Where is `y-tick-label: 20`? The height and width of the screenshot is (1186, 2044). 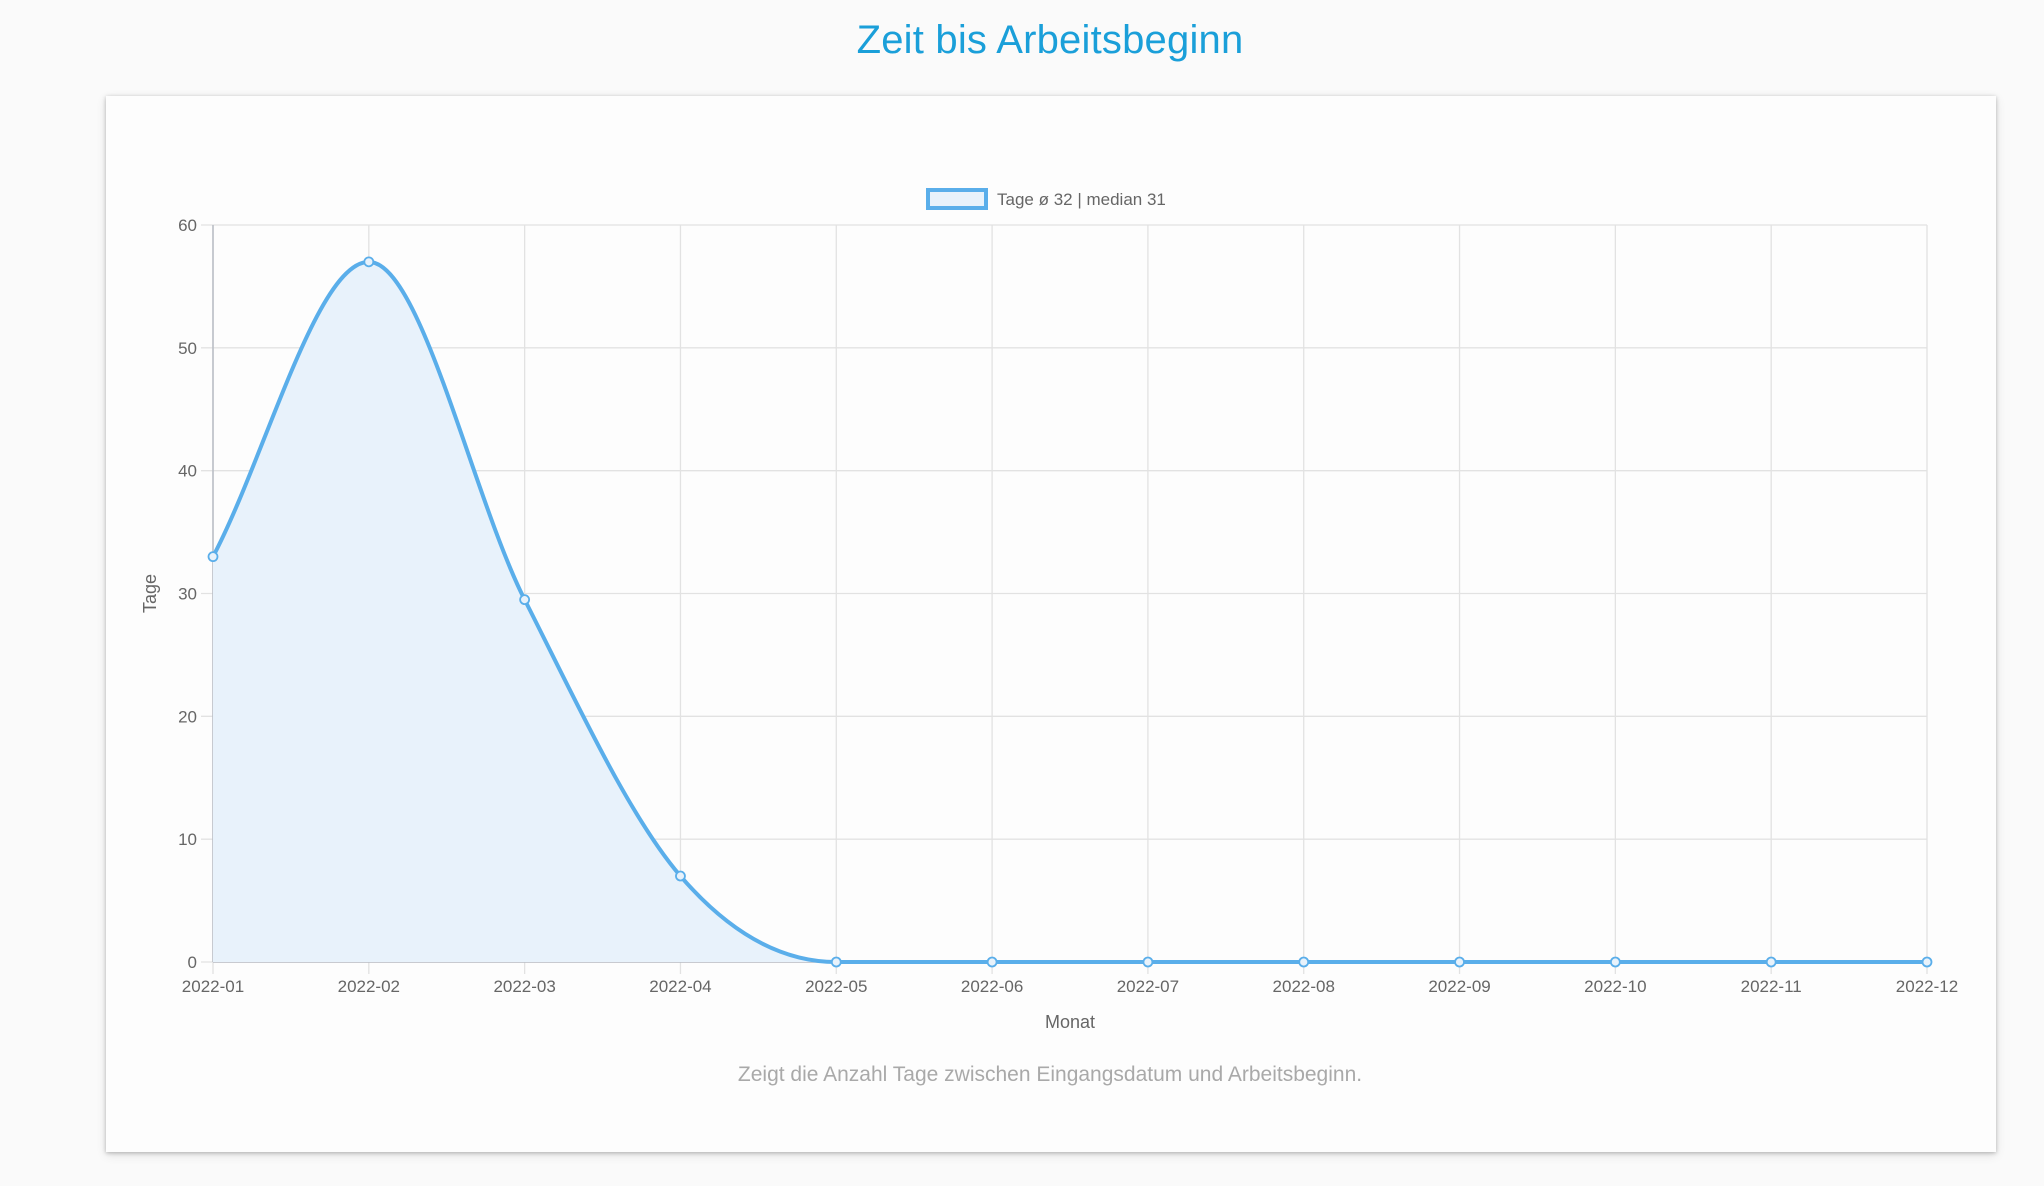 y-tick-label: 20 is located at coordinates (187, 716).